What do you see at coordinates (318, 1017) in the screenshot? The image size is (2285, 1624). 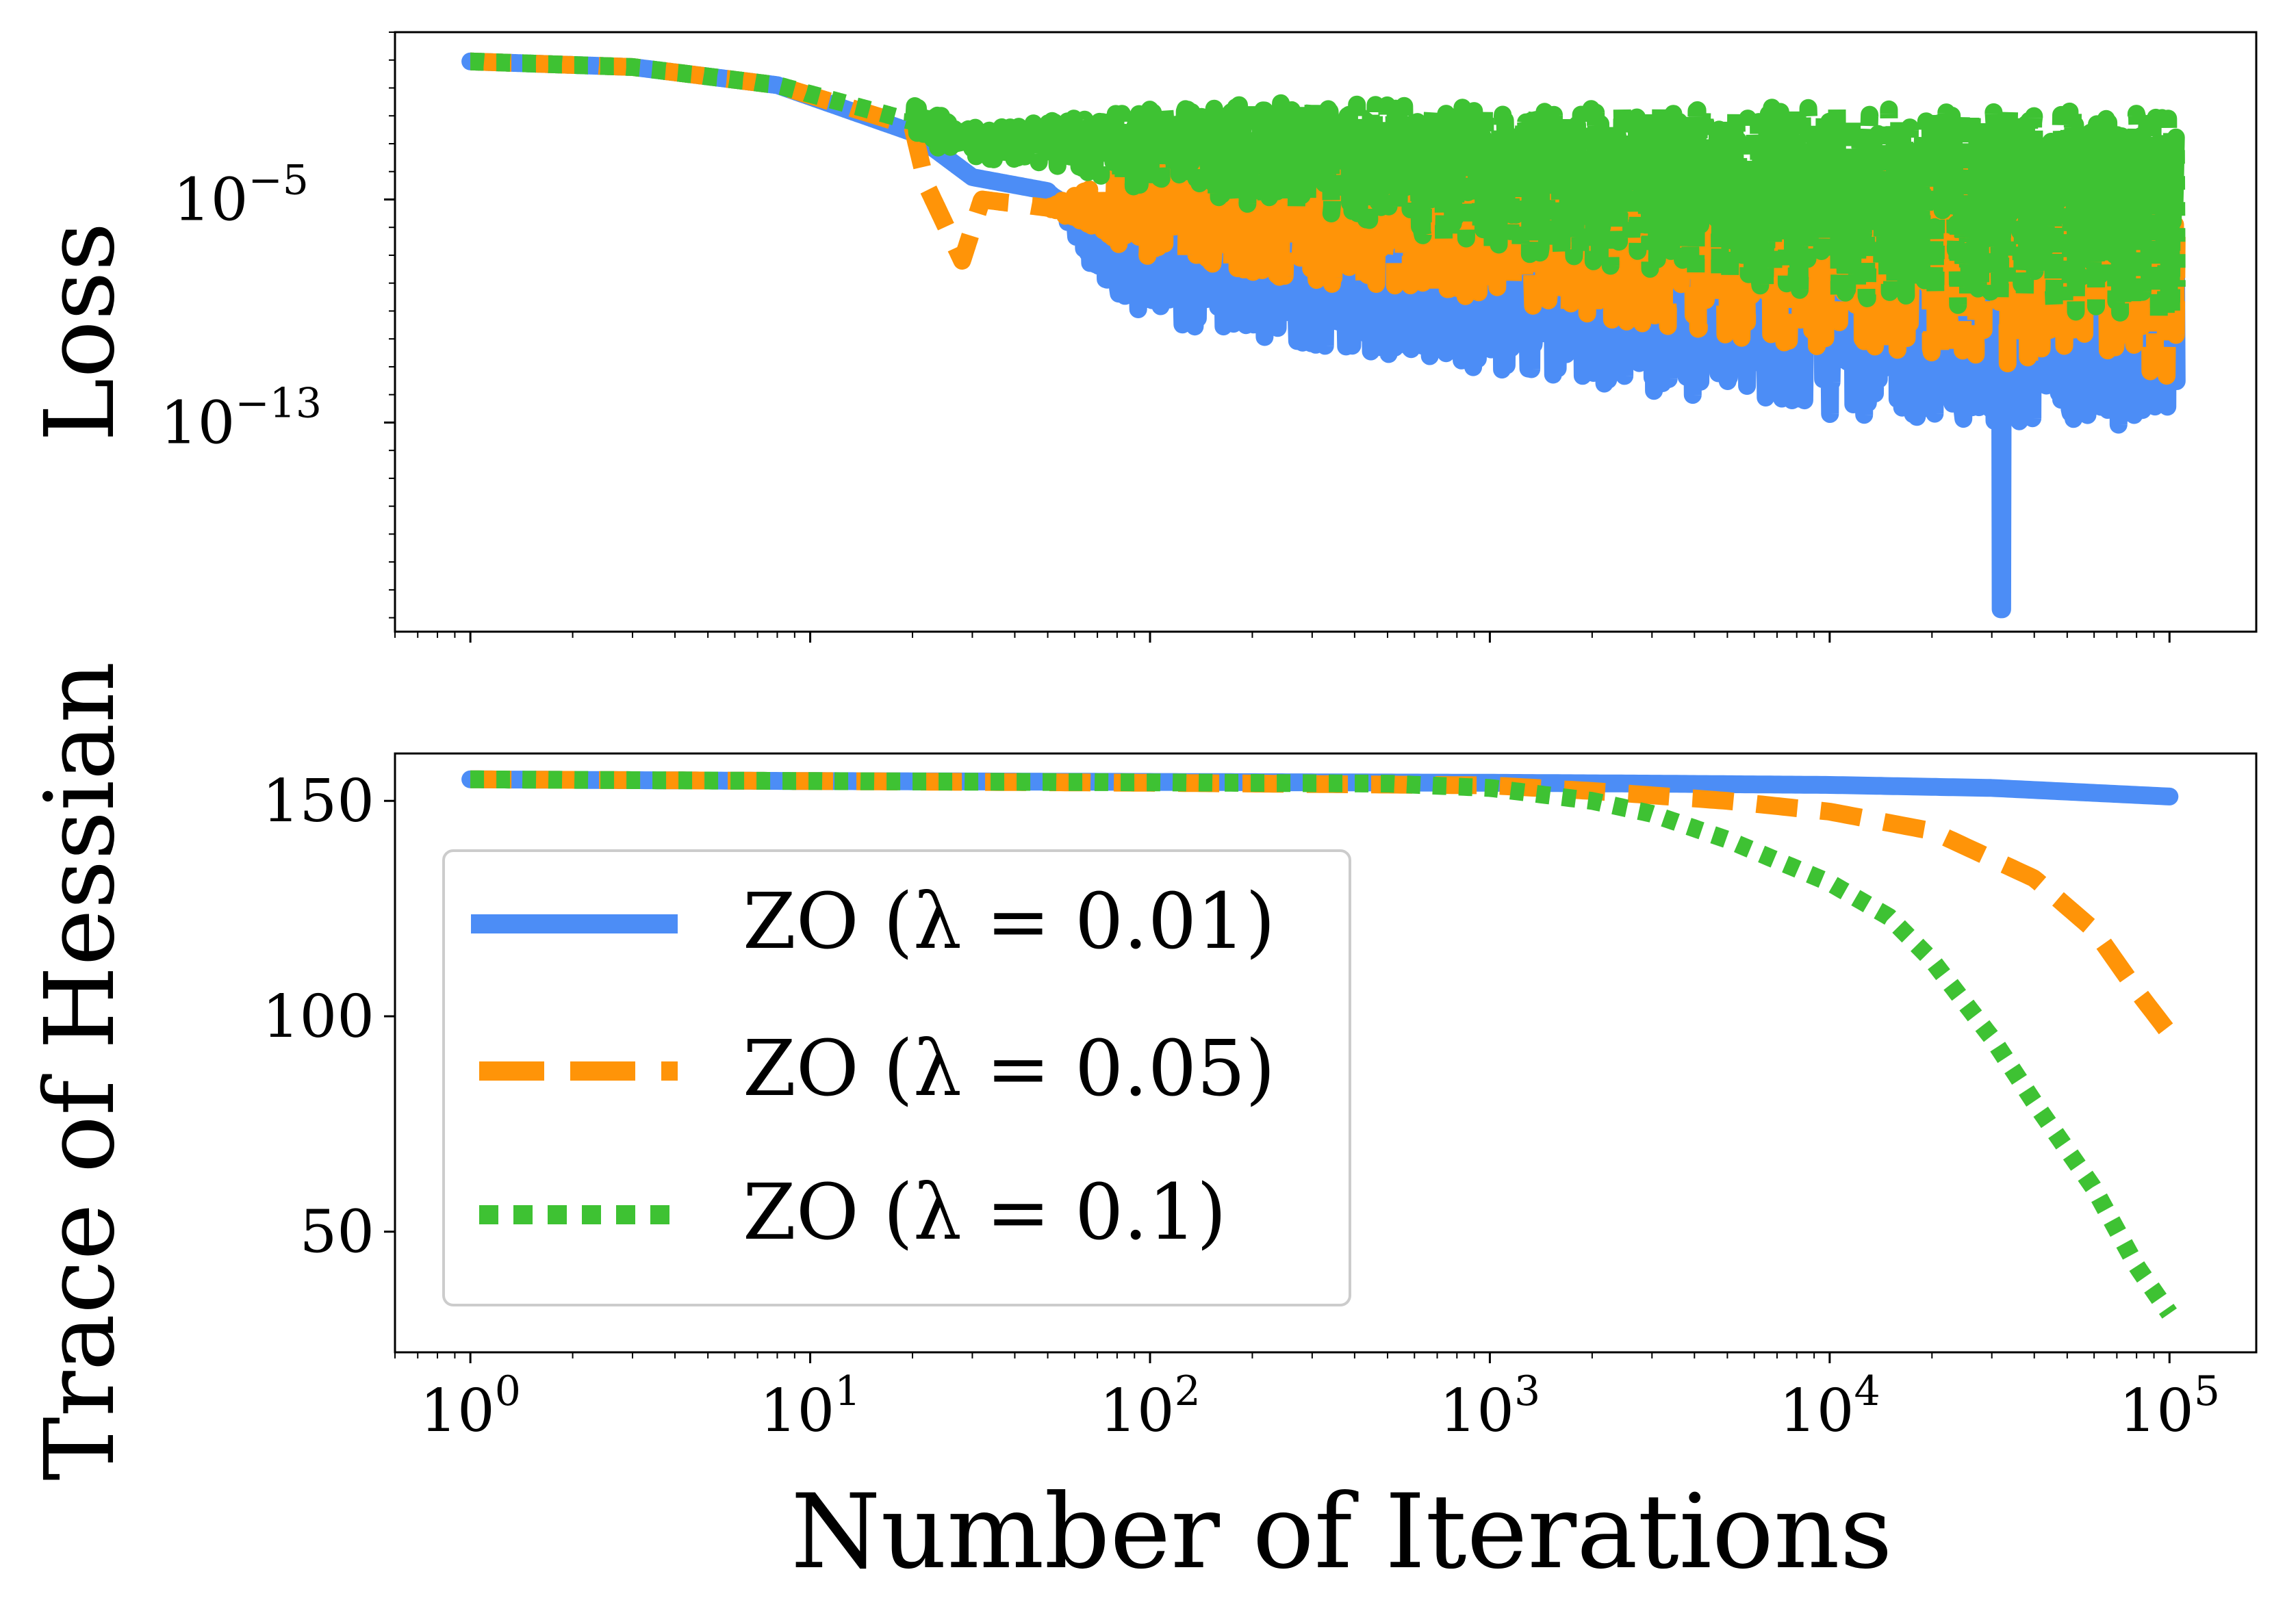 I see `hessian-y-tick-label: 100` at bounding box center [318, 1017].